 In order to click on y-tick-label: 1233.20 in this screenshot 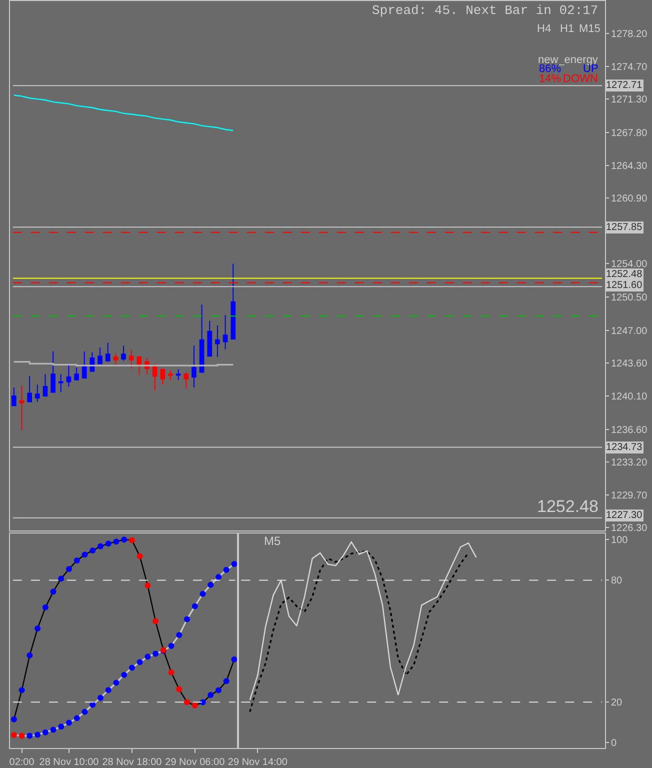, I will do `click(629, 462)`.